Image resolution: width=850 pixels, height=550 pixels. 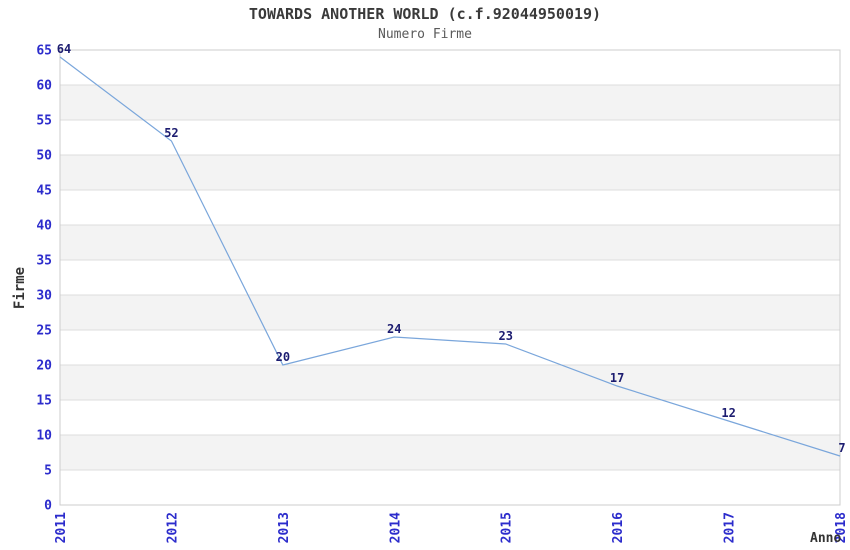 I want to click on data-point-label: 52, so click(x=171, y=133).